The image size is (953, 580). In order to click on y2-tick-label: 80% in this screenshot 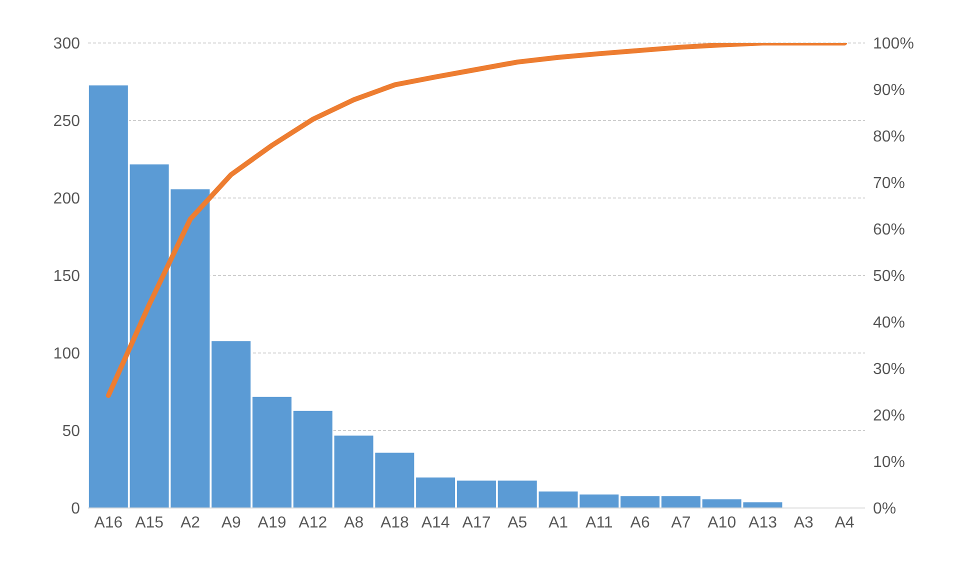, I will do `click(889, 137)`.